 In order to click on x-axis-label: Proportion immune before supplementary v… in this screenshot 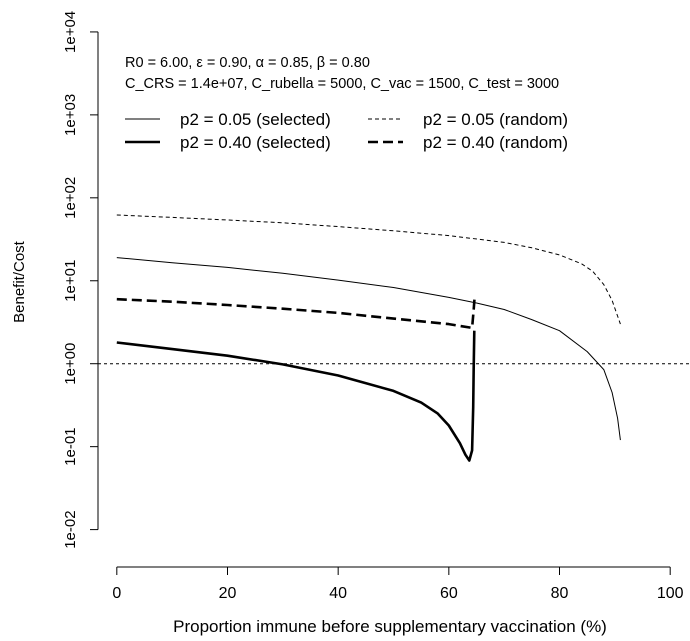, I will do `click(390, 626)`.